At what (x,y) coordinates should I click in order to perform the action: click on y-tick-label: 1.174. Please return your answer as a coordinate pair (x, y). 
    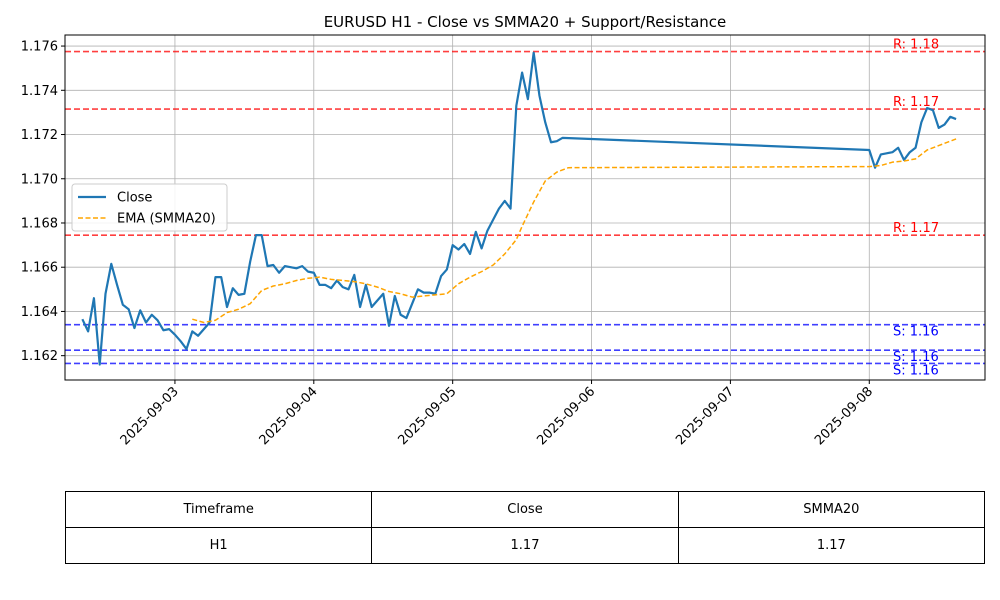
    Looking at the image, I should click on (39, 91).